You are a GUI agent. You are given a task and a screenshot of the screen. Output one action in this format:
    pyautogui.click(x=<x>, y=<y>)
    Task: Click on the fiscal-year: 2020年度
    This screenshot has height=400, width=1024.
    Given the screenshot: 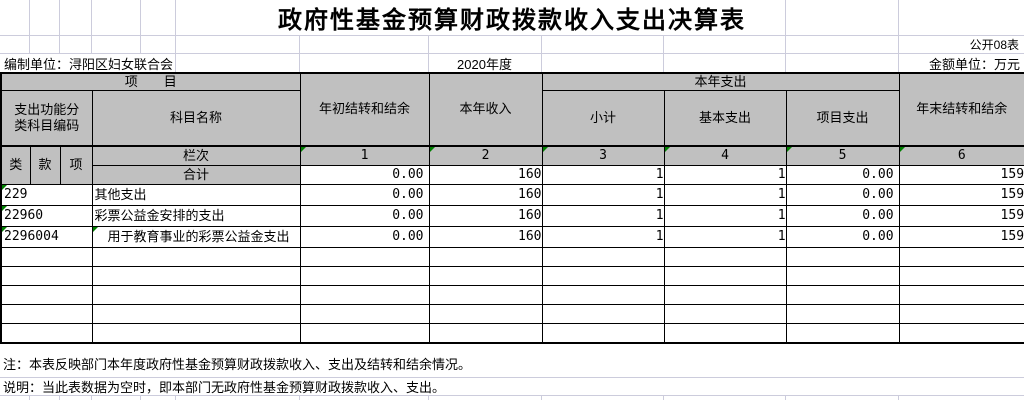 What is the action you would take?
    pyautogui.click(x=484, y=64)
    